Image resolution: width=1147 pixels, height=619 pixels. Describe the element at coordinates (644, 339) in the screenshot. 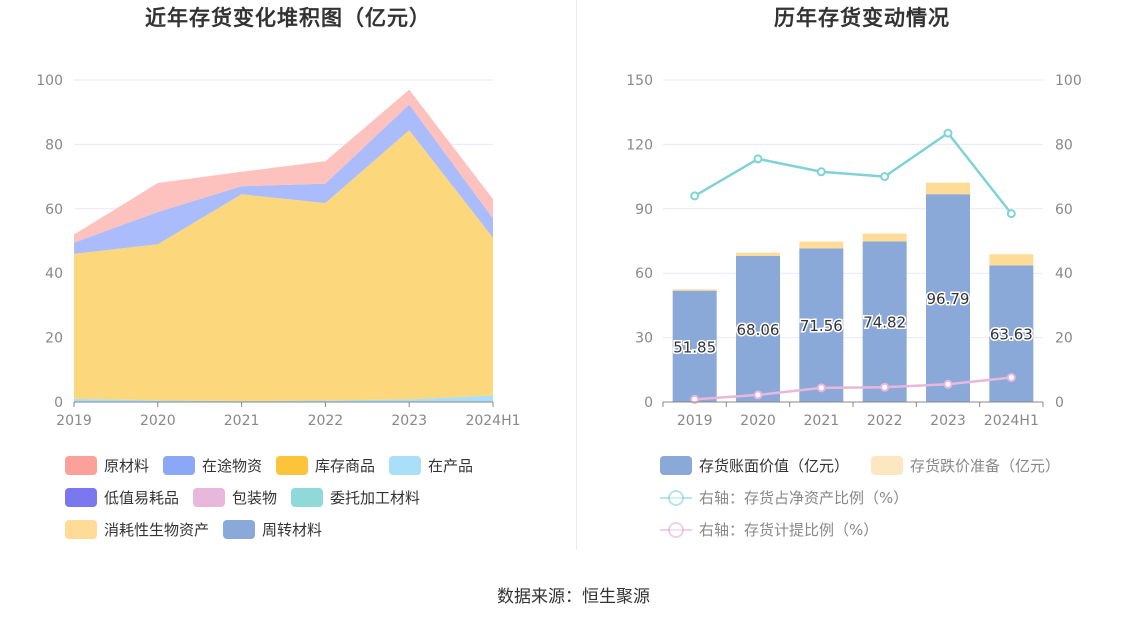

I see `y-tick-label: 30` at that location.